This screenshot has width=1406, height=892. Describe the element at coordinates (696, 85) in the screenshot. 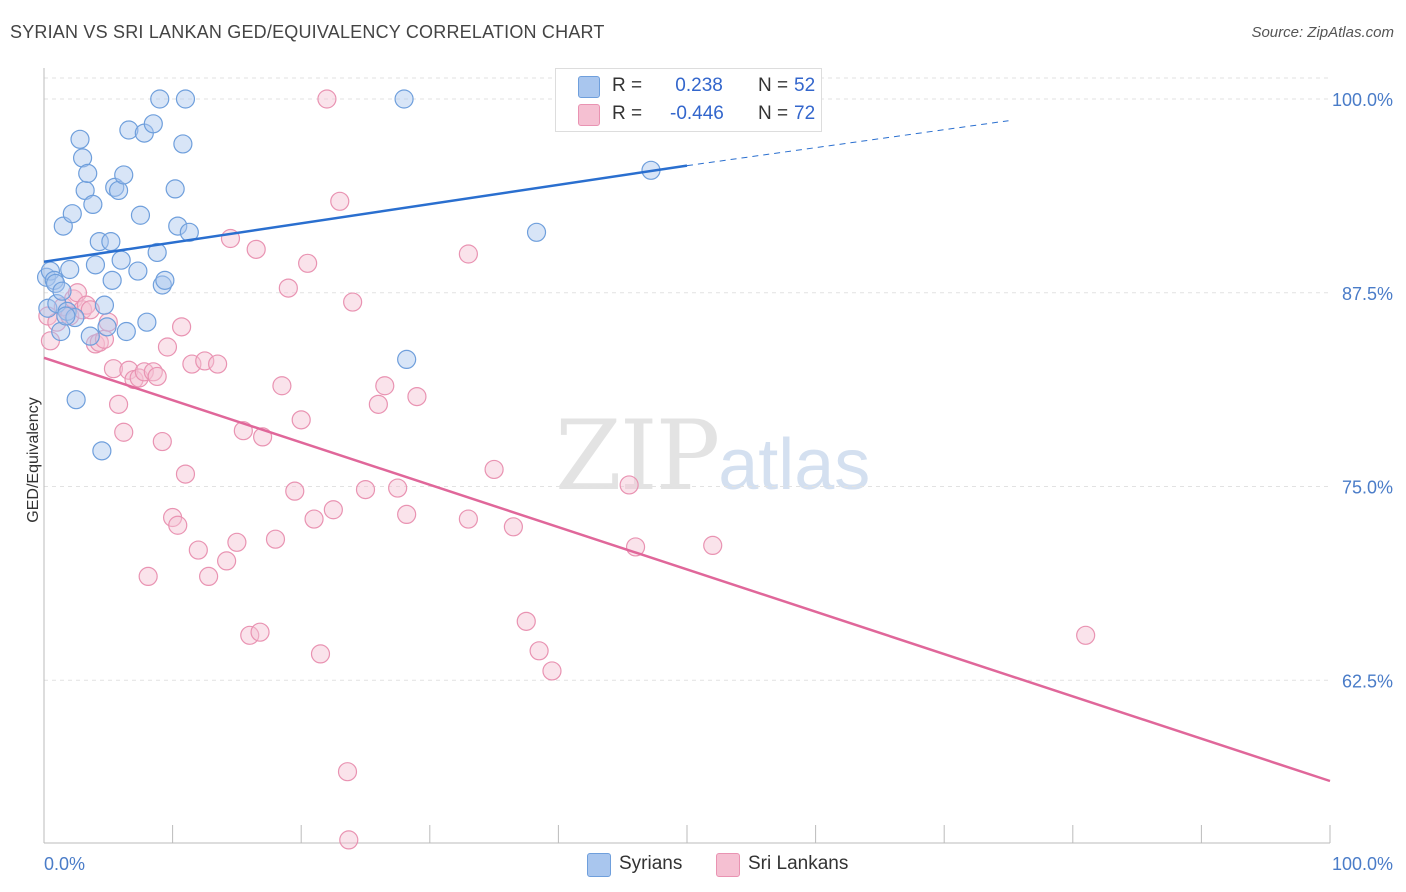

I see `r-value: 0.238` at that location.